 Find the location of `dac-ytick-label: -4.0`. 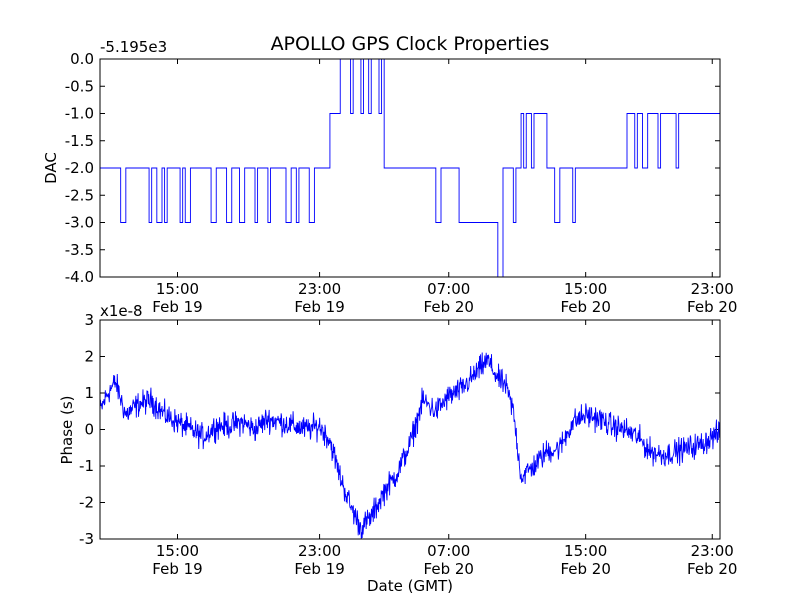

dac-ytick-label: -4.0 is located at coordinates (79, 277).